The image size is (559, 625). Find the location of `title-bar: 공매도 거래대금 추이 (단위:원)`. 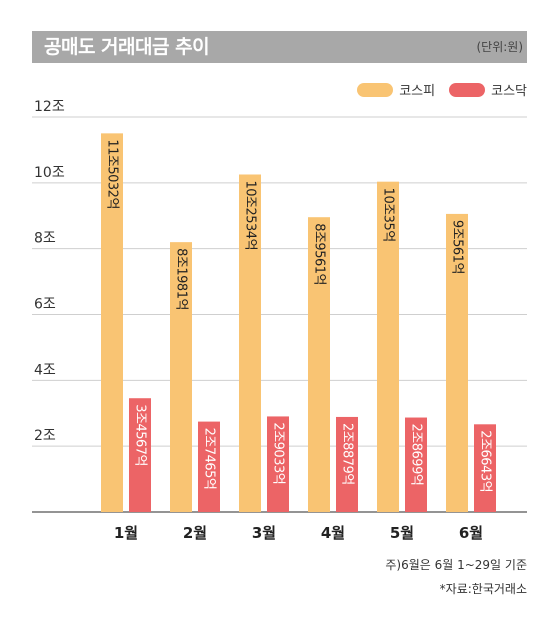

title-bar: 공매도 거래대금 추이 (단위:원) is located at coordinates (279, 47).